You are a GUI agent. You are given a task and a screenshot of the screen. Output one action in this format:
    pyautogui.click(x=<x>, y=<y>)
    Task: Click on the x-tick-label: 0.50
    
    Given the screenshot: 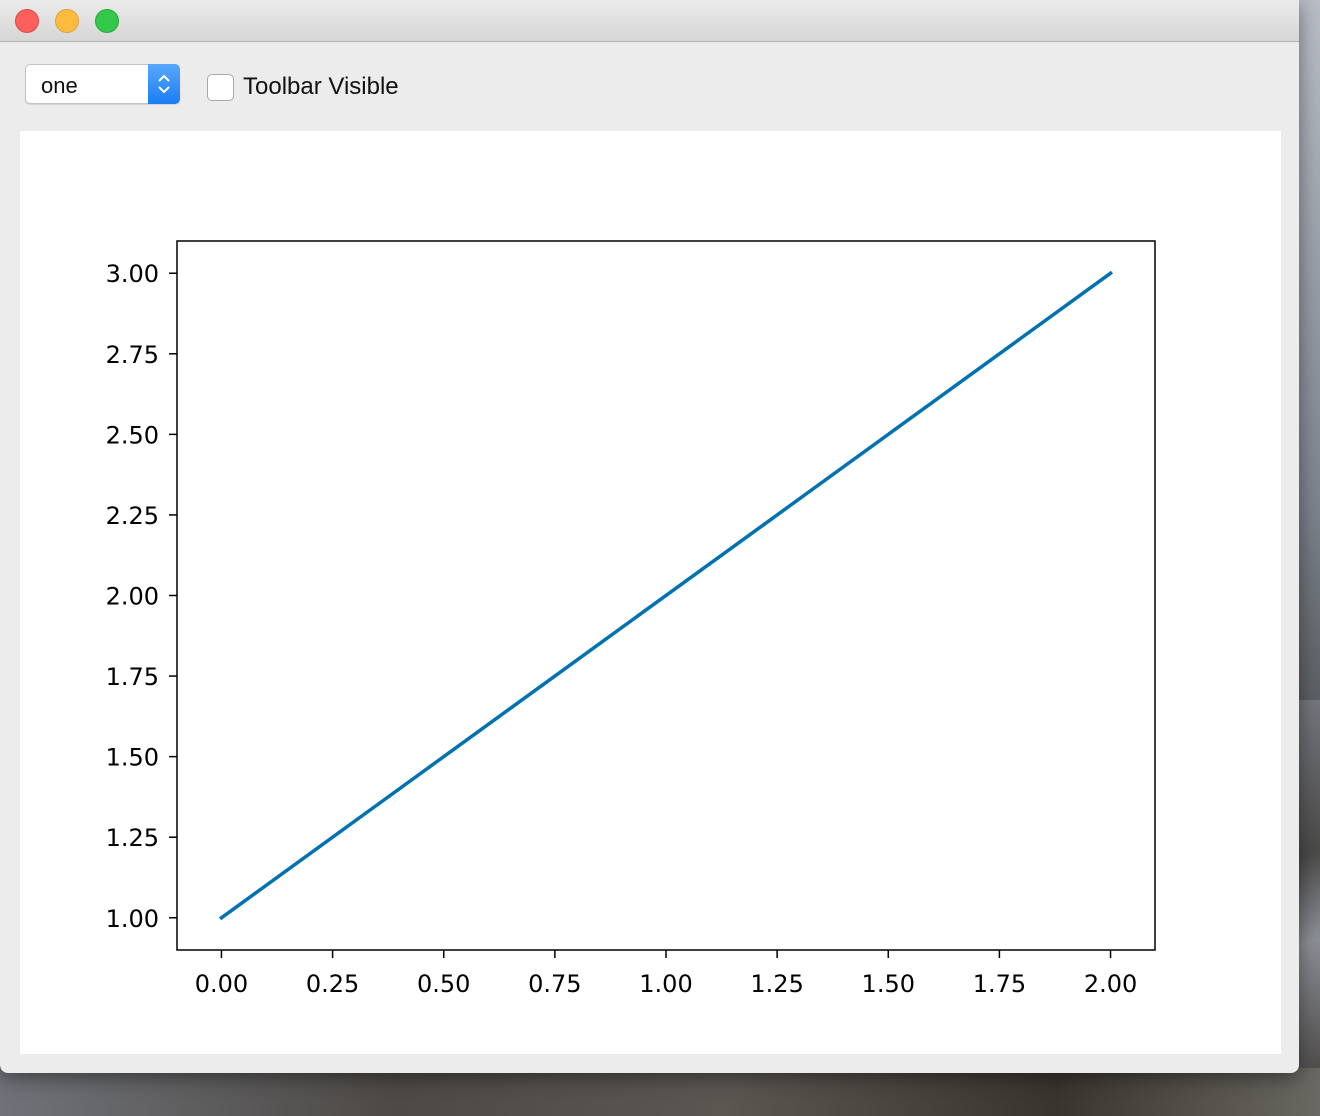 What is the action you would take?
    pyautogui.click(x=443, y=984)
    